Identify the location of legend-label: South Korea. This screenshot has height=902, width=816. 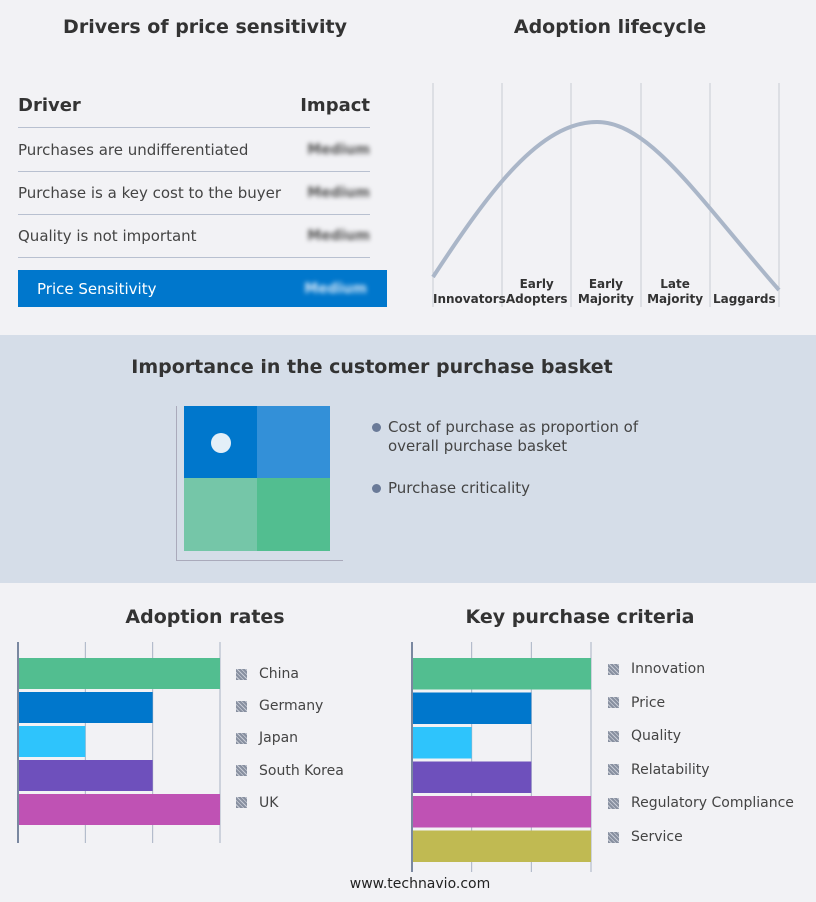
(301, 770).